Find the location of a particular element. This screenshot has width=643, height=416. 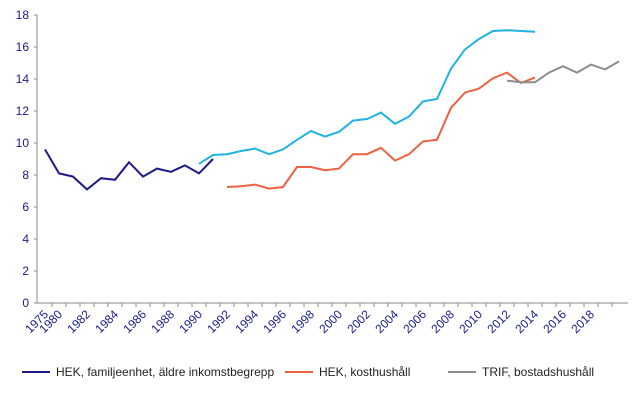

x-tick-label: 2014 is located at coordinates (526, 321).